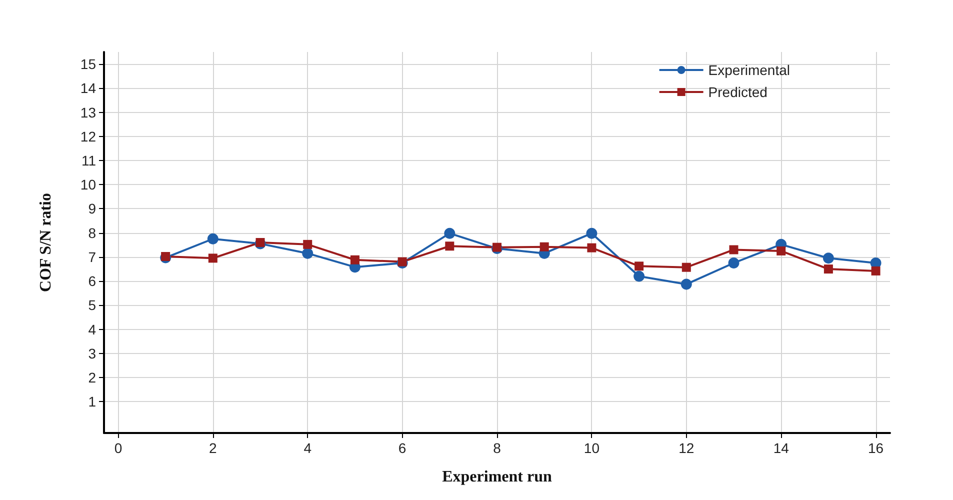  Describe the element at coordinates (88, 160) in the screenshot. I see `y-tick-label: 11` at that location.